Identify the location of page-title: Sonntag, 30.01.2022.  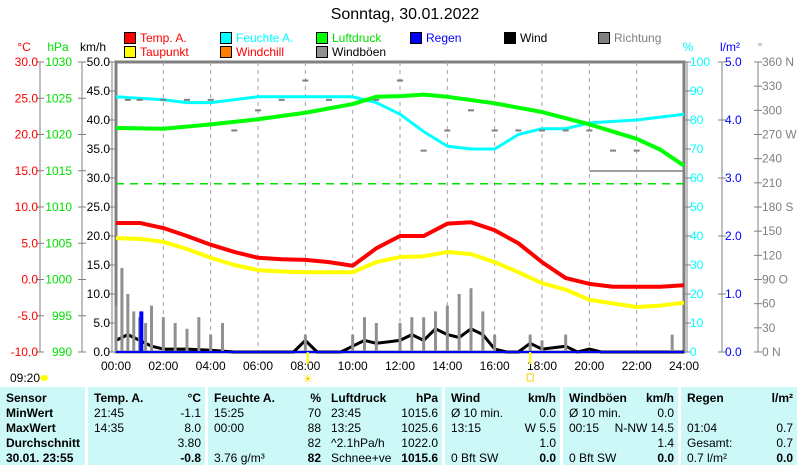
(405, 14).